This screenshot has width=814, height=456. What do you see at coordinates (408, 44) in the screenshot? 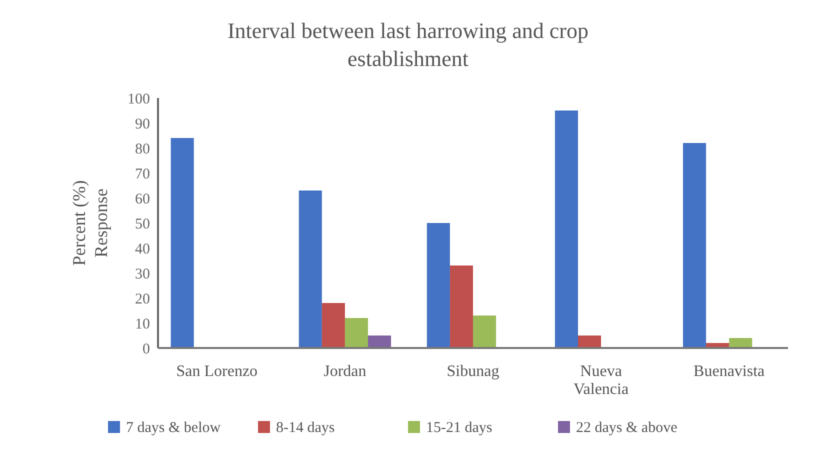
I see `chart-title: Interval between last harrowing and crop establishment` at bounding box center [408, 44].